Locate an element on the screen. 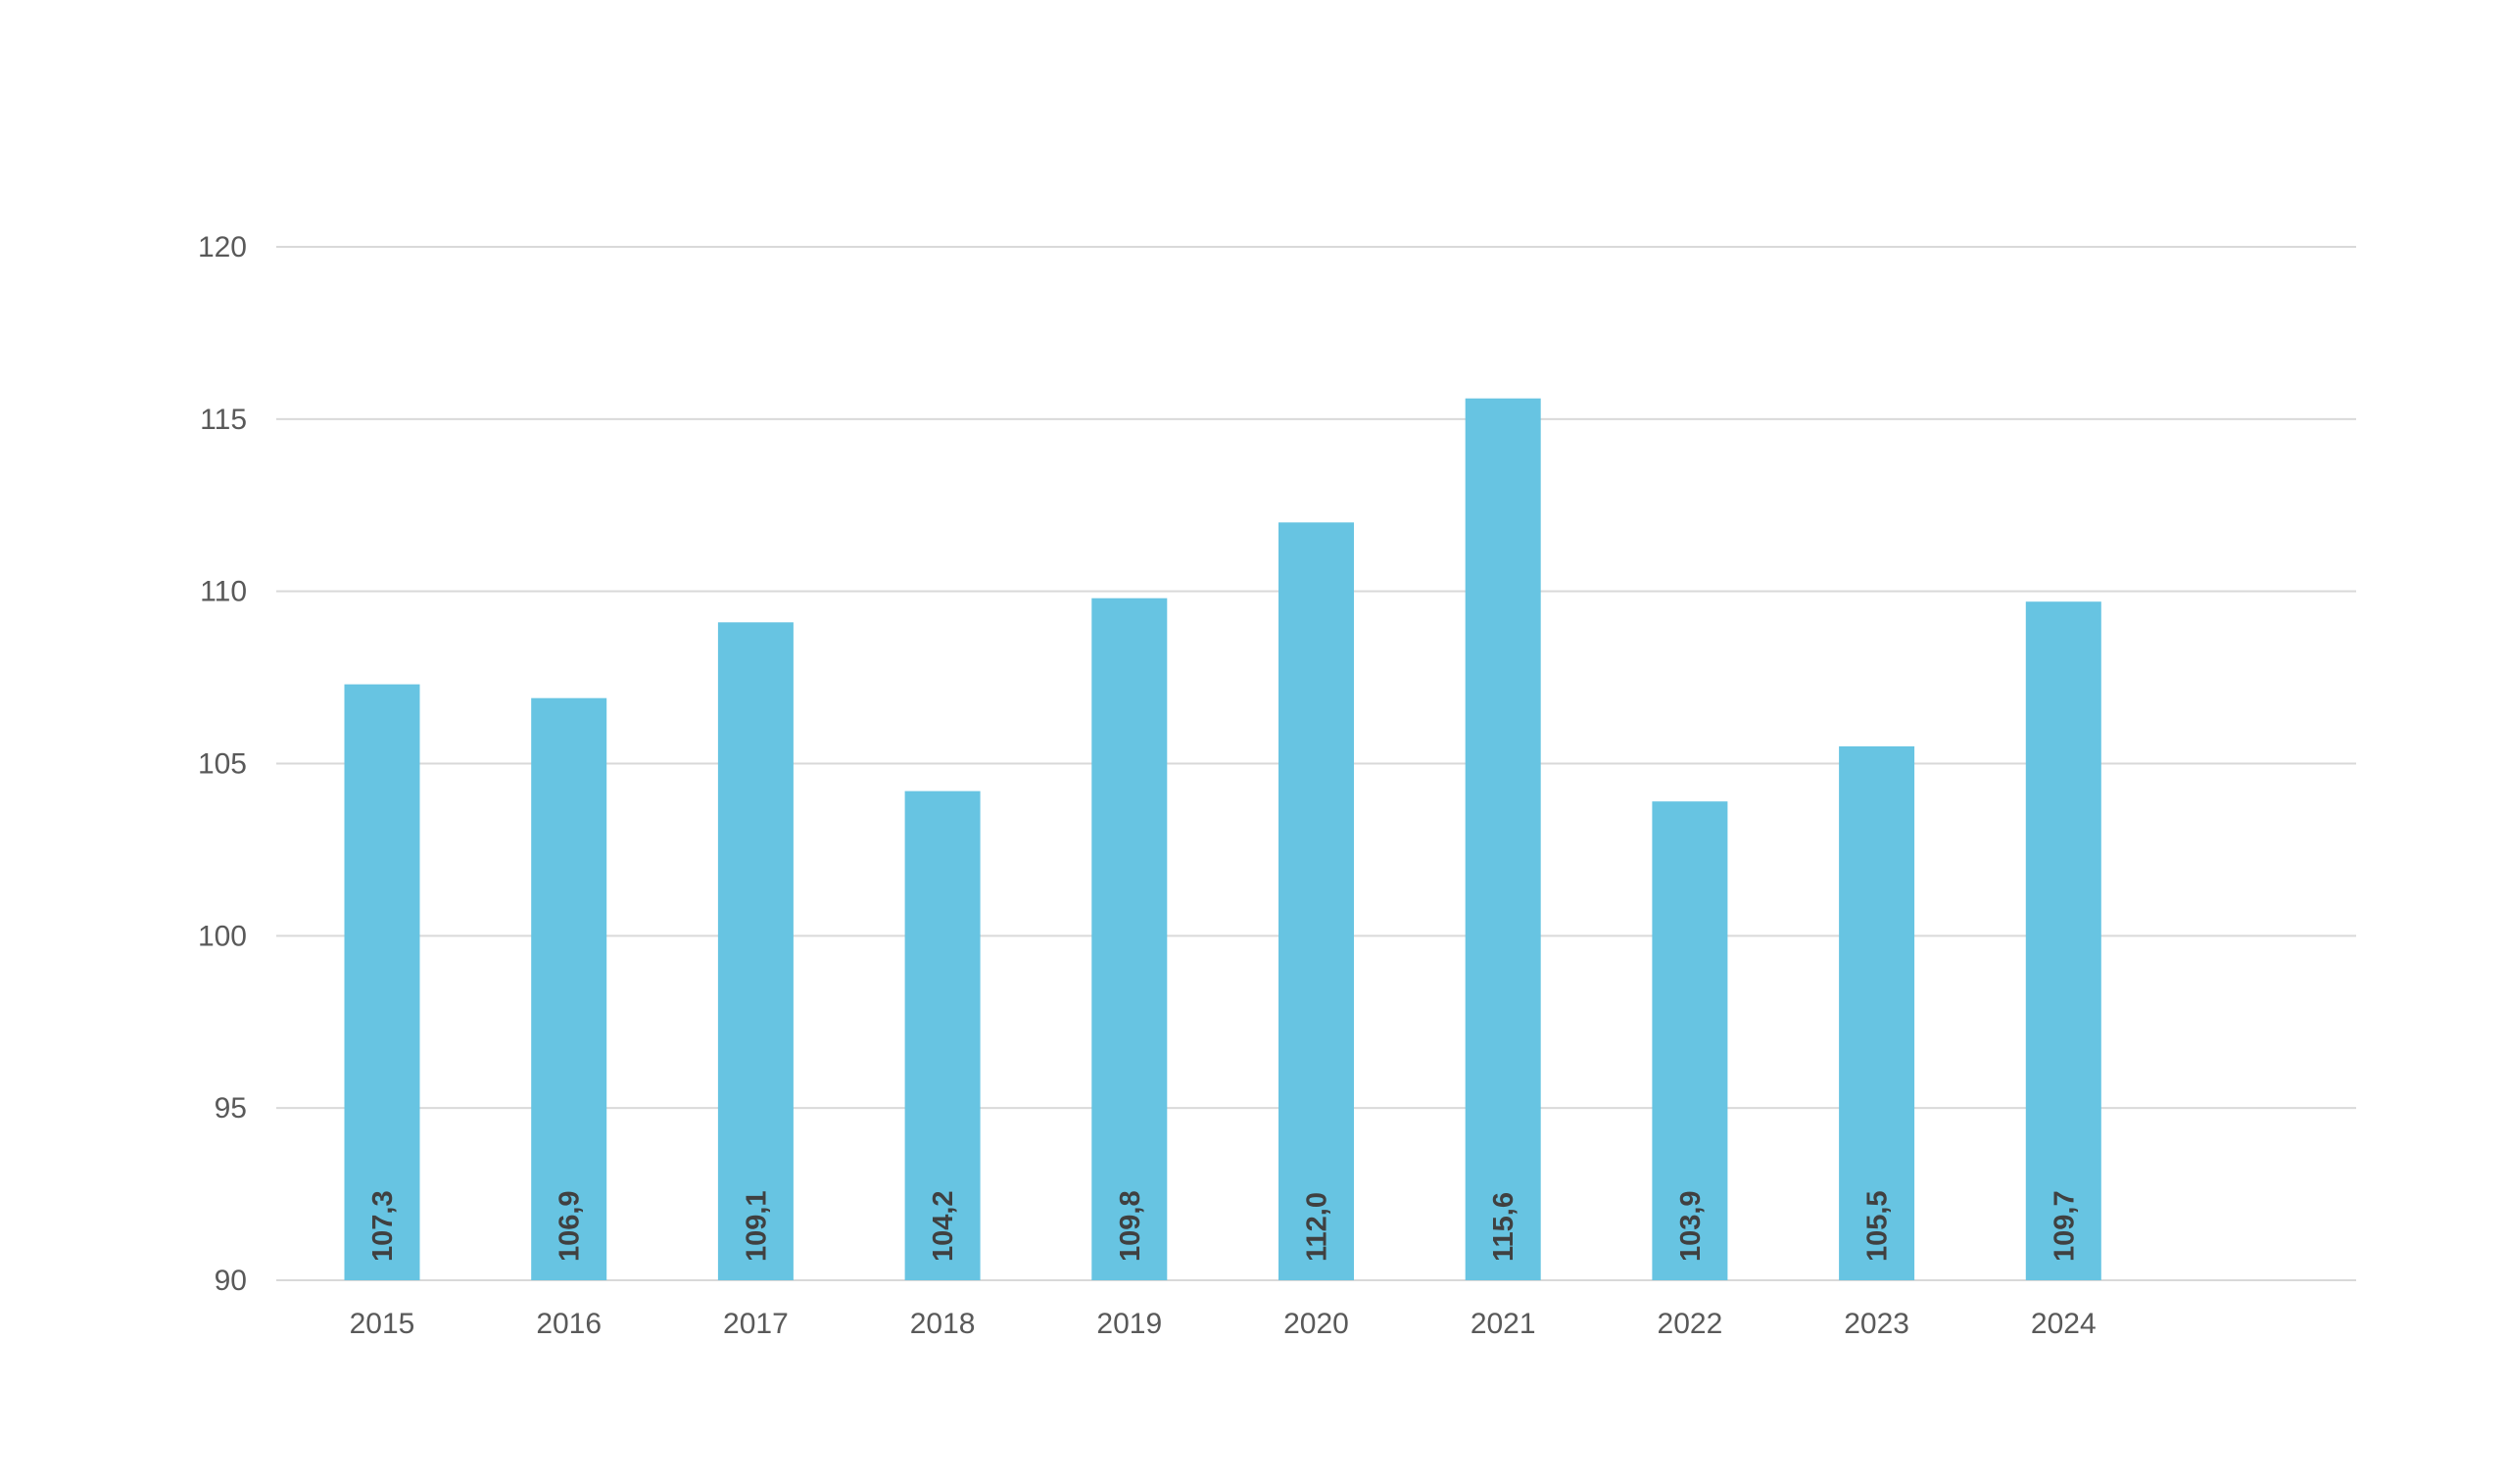 The image size is (2508, 1484). x-tick-label: 2019 is located at coordinates (1129, 1324).